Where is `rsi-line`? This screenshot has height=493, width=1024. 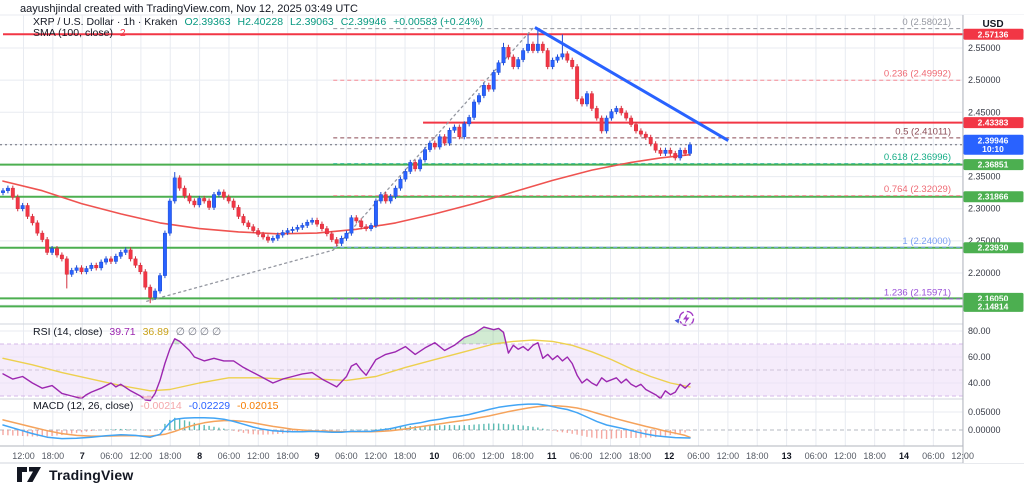
rsi-line is located at coordinates (346, 364).